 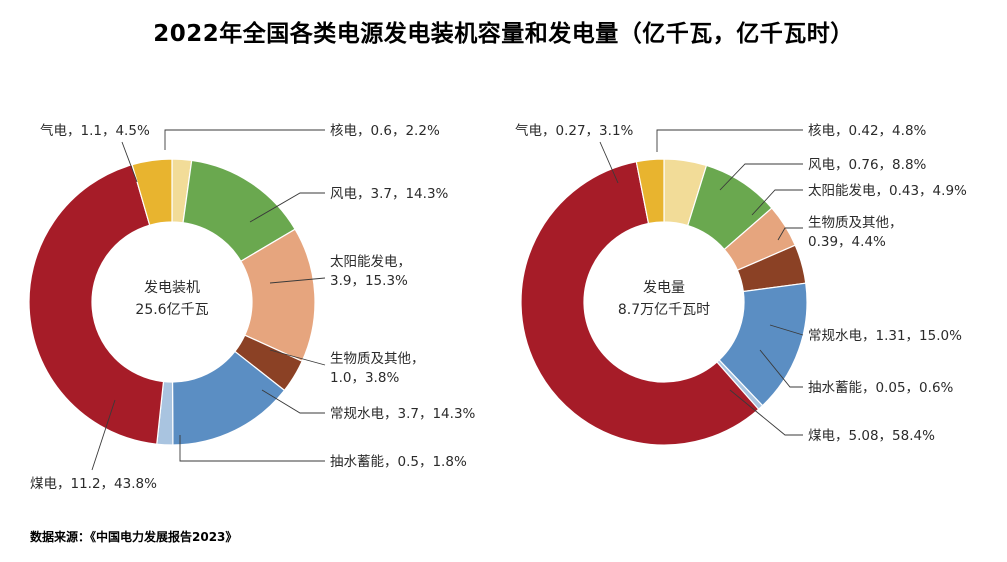 What do you see at coordinates (664, 310) in the screenshot?
I see `center-label-generation-1: 8.7万亿千瓦时` at bounding box center [664, 310].